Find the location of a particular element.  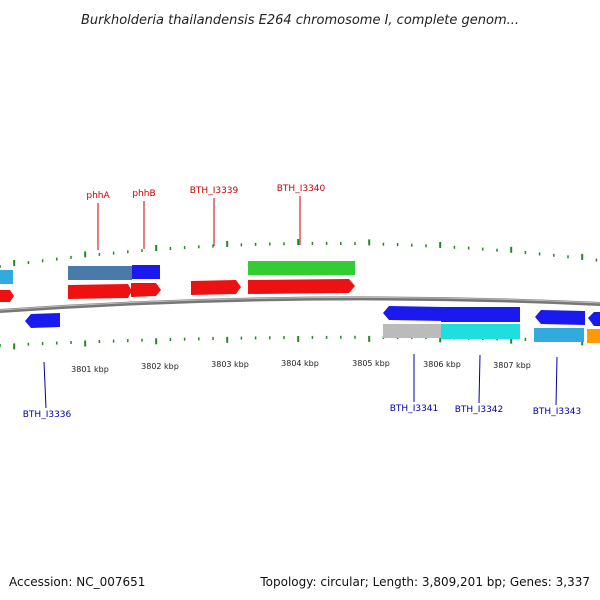

bottom-label-leaders is located at coordinates (300, 381).